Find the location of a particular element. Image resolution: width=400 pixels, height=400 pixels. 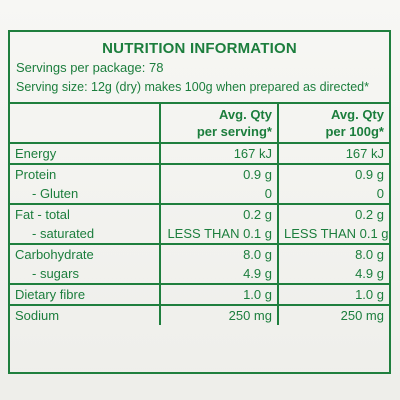

table-row: Dietary fibre 1.0 g 1.0 g is located at coordinates (199, 294).